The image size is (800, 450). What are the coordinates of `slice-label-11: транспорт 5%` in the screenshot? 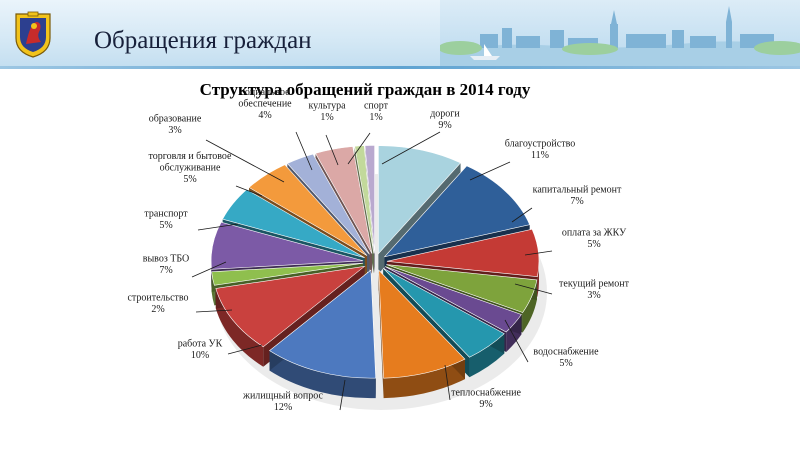 It's located at (166, 220).